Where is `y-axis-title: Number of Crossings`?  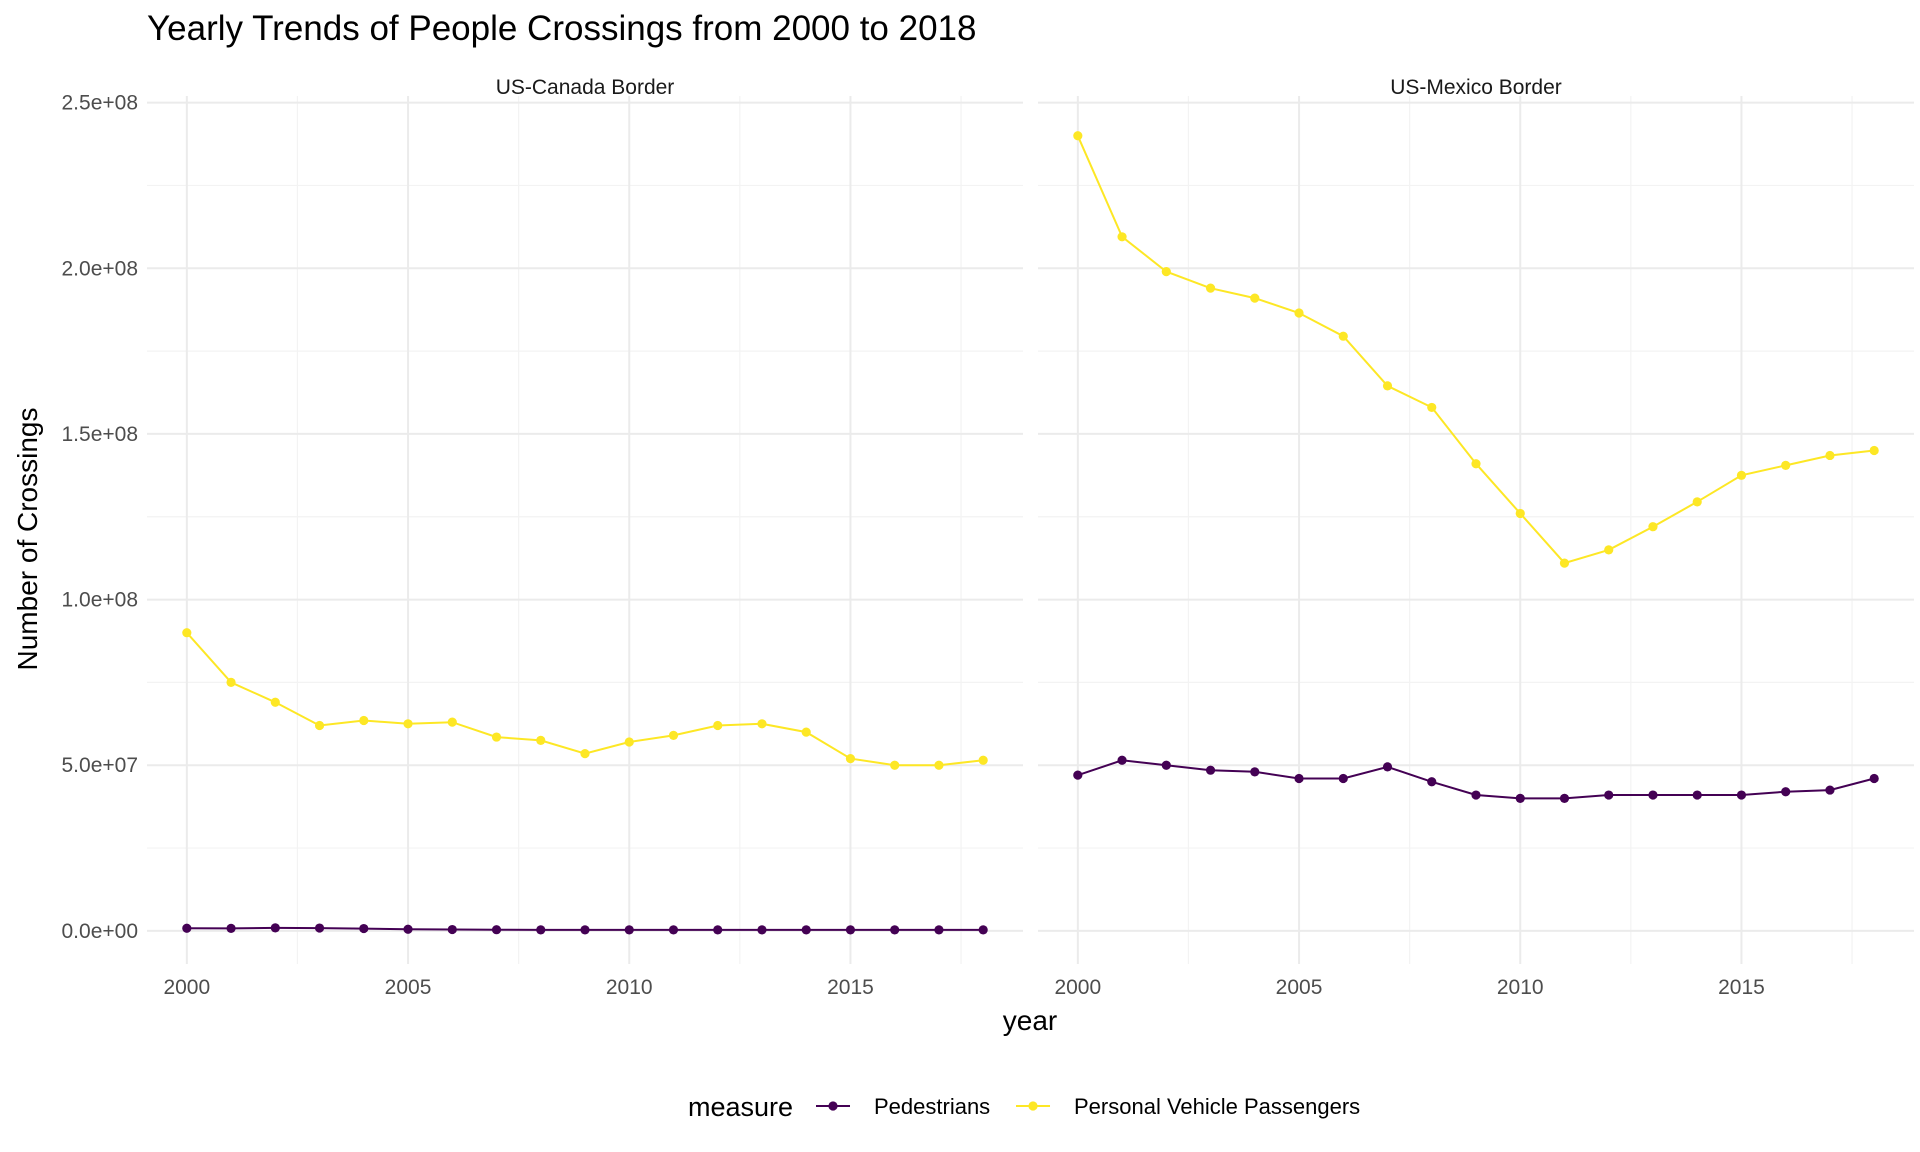 y-axis-title: Number of Crossings is located at coordinates (27, 539).